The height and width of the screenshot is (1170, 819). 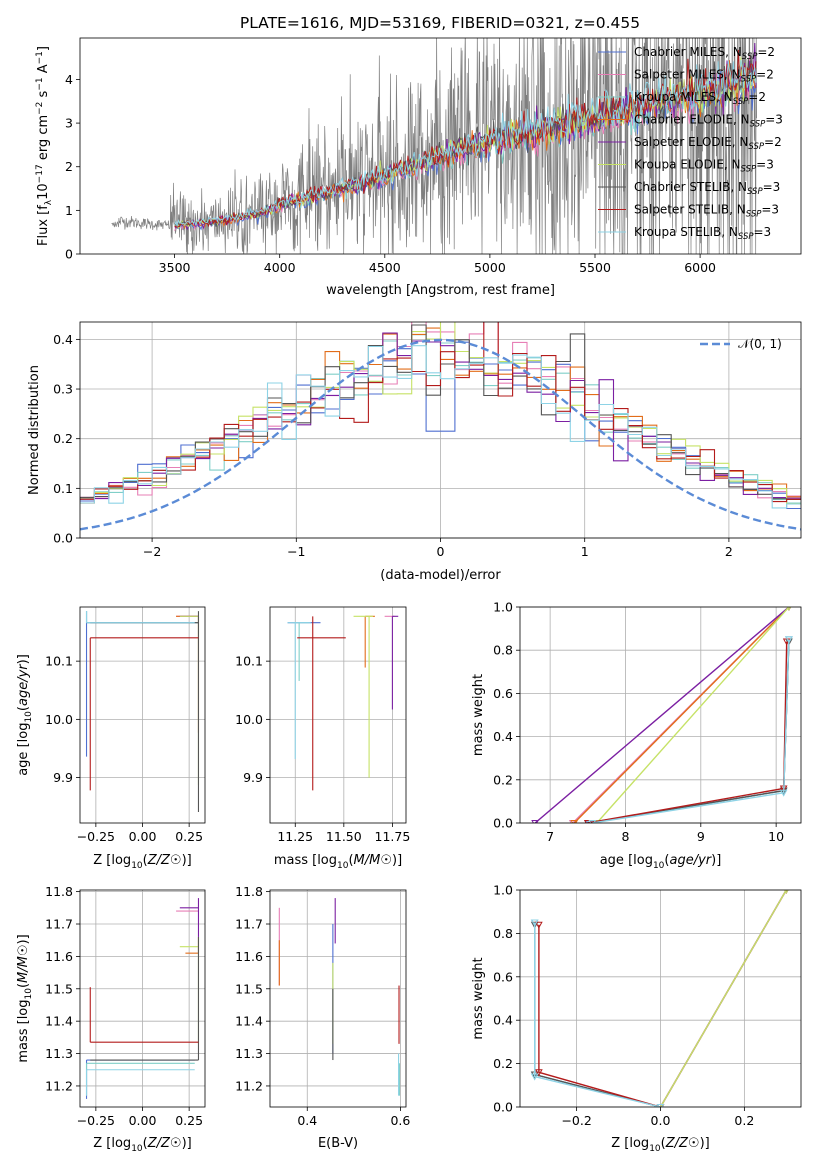 What do you see at coordinates (708, 121) in the screenshot?
I see `legend-entry: Chabrier ELODIE, NSSP=3` at bounding box center [708, 121].